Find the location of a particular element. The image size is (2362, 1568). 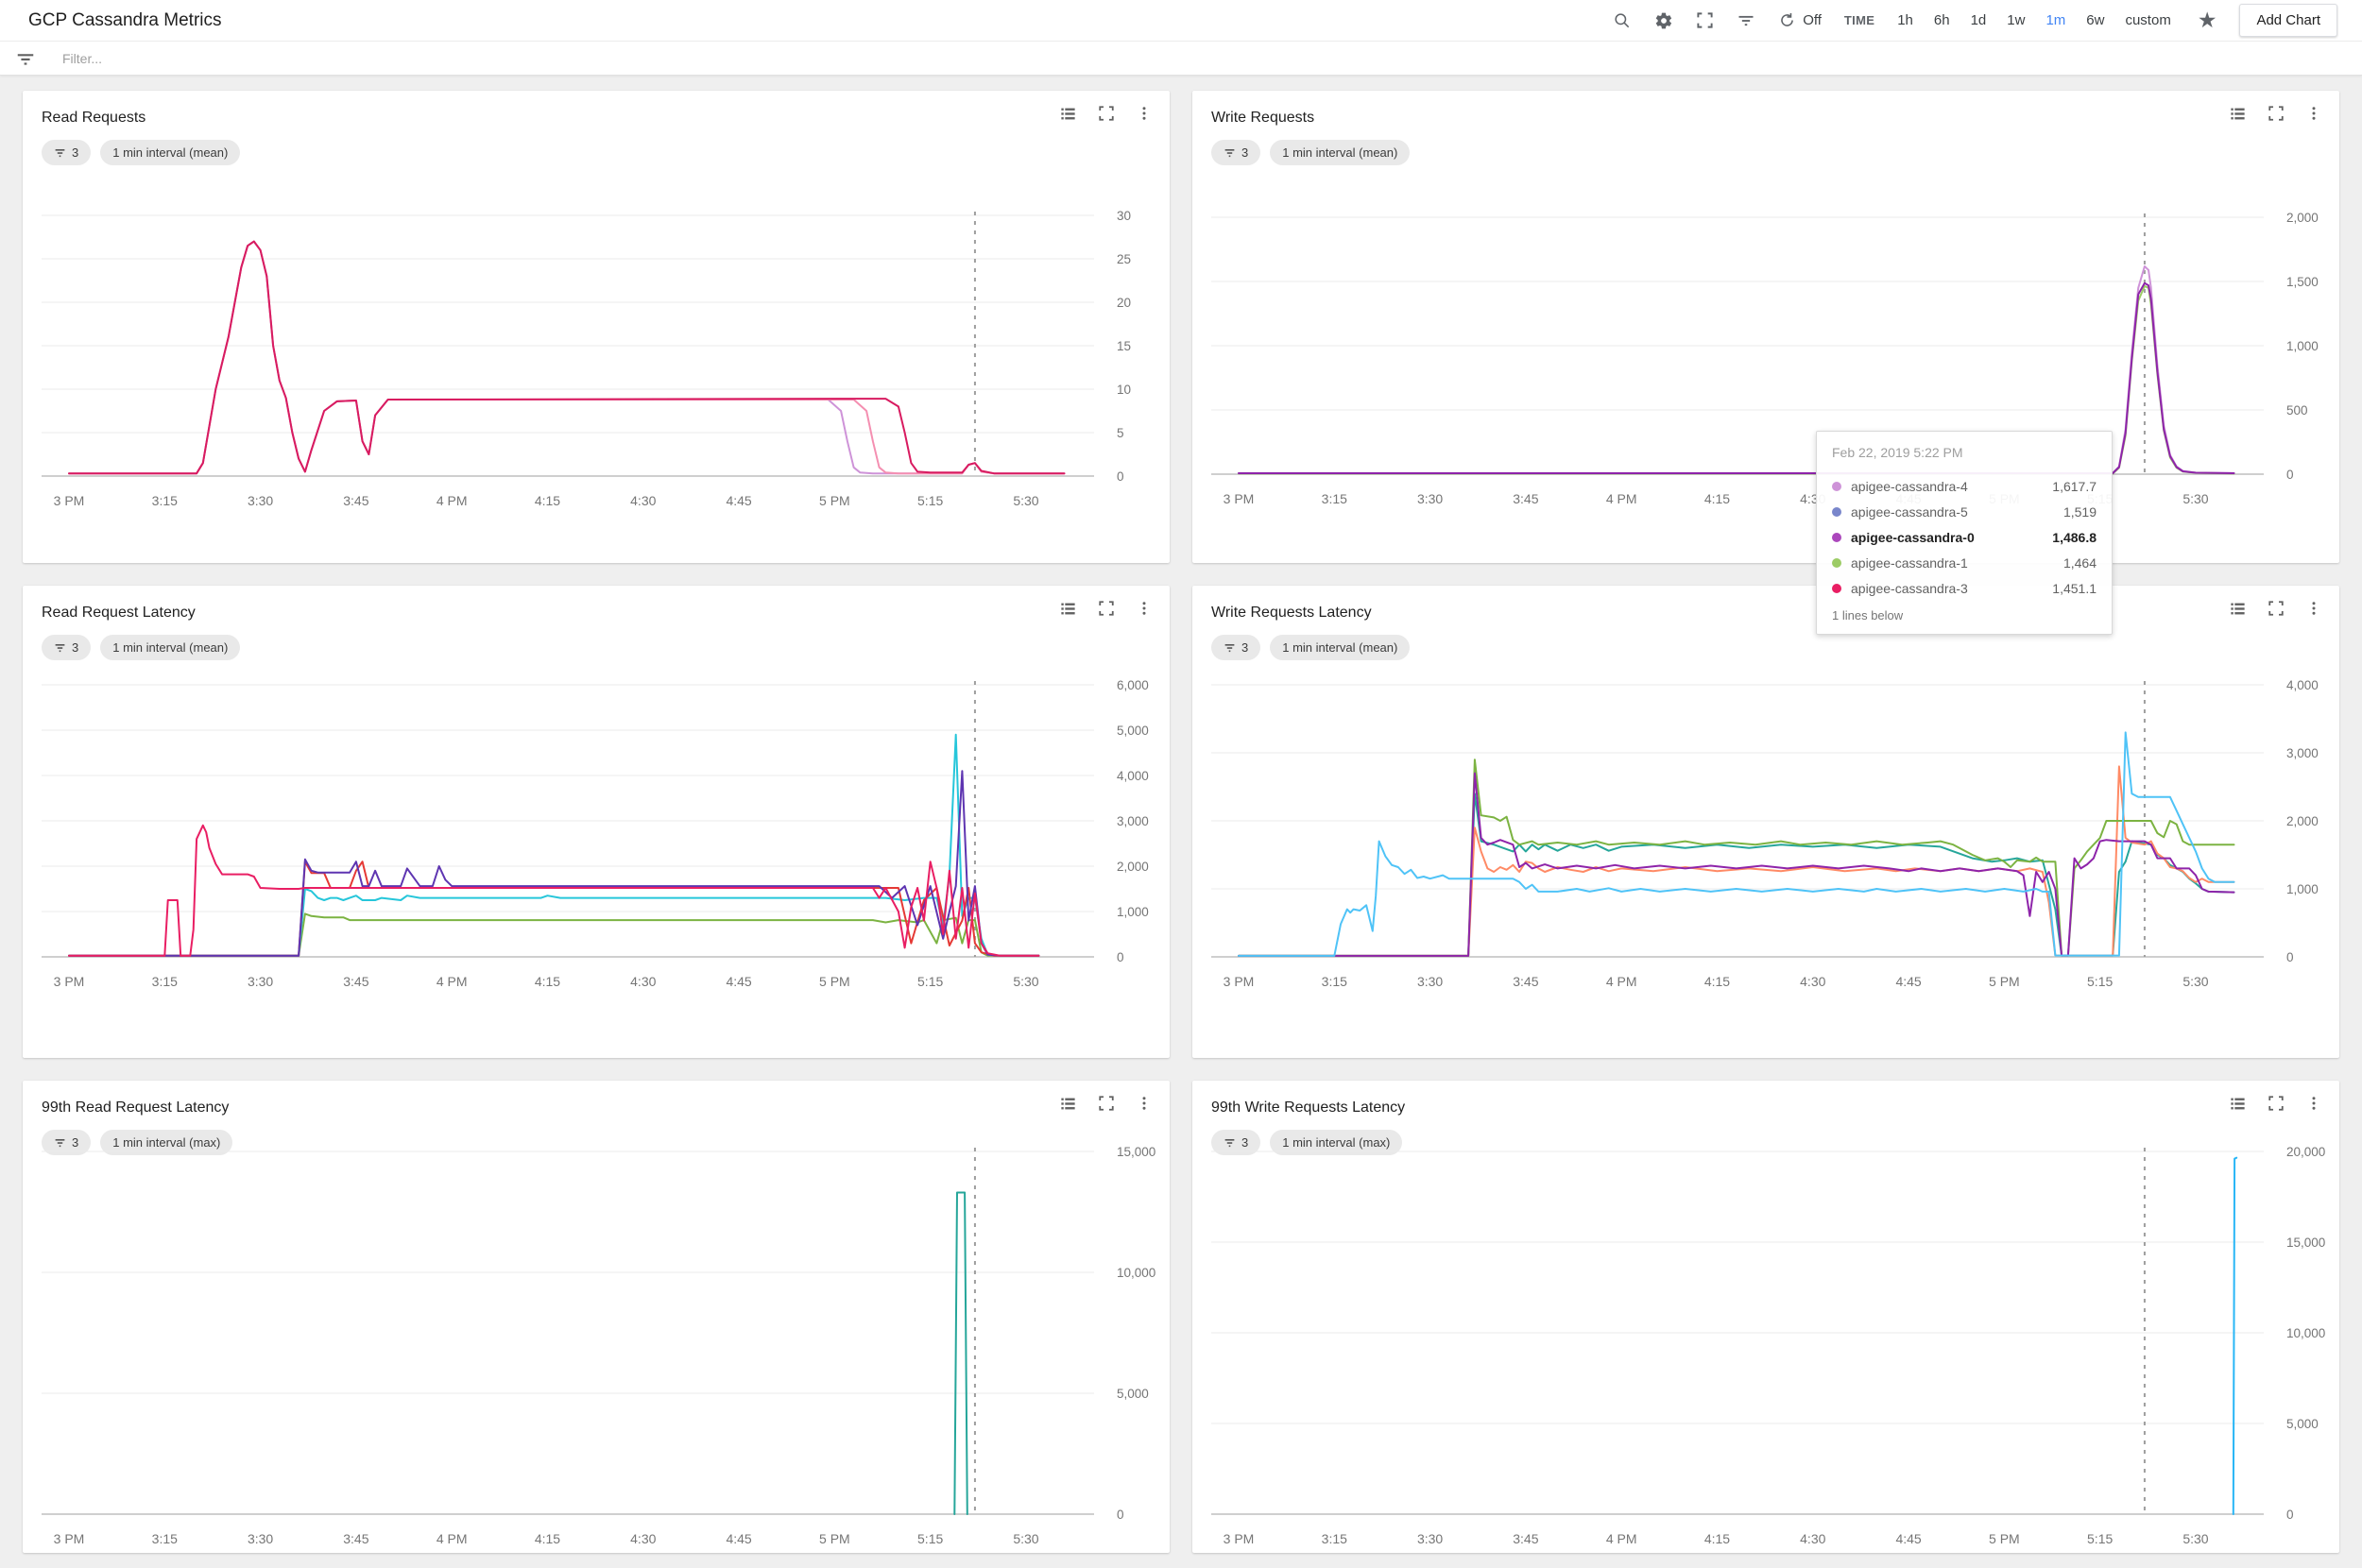

series-value: 1,451.1 is located at coordinates (2074, 588).